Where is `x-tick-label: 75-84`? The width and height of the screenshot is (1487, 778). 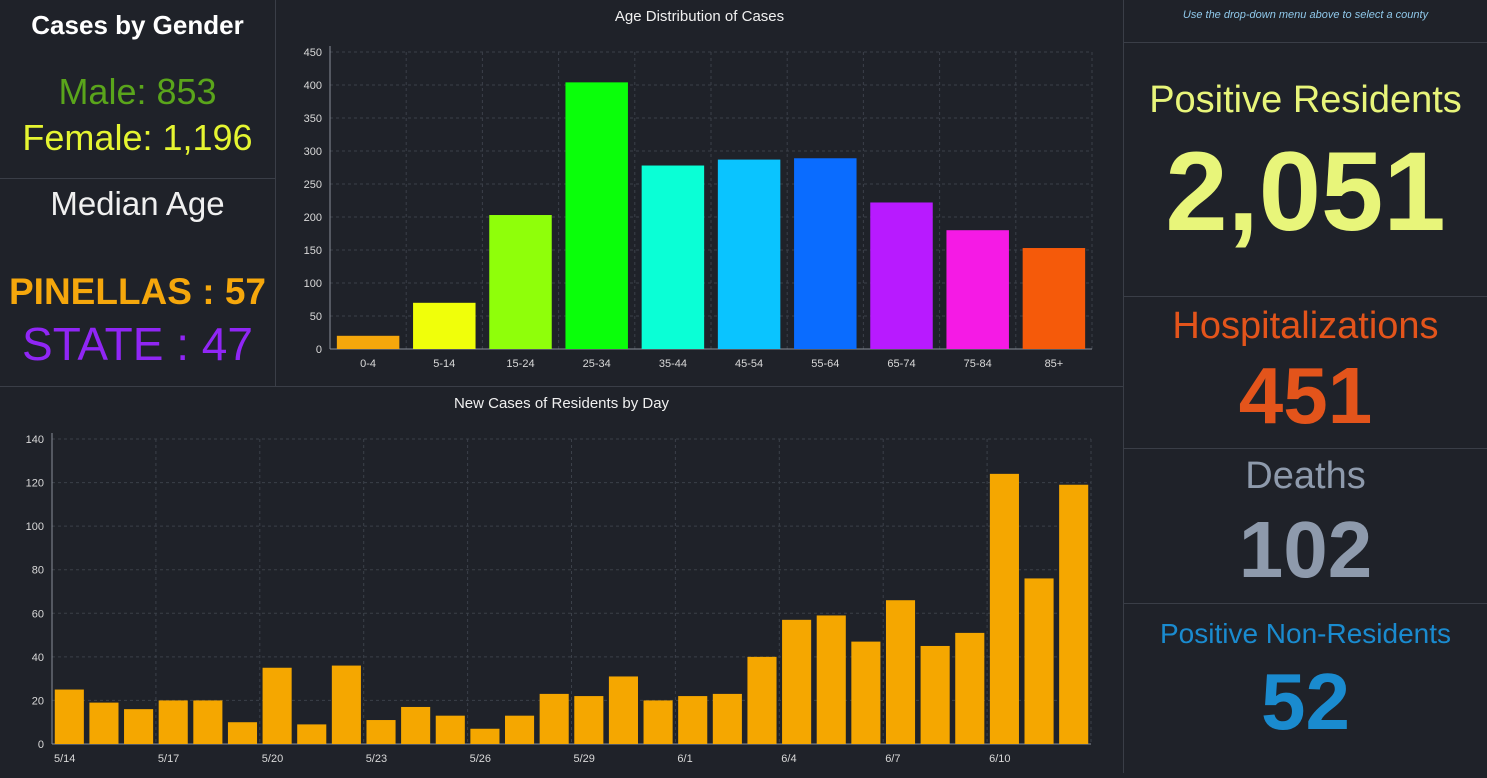
x-tick-label: 75-84 is located at coordinates (978, 364).